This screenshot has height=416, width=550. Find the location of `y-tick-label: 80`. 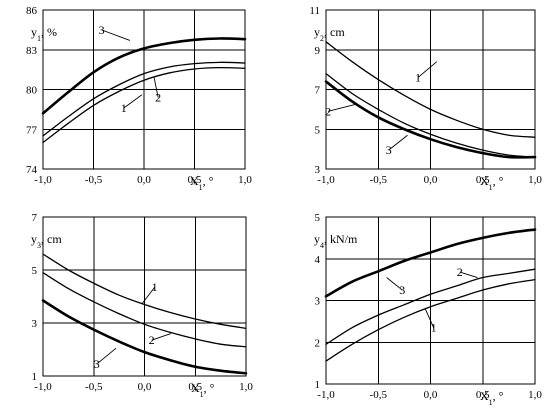

y-tick-label: 80 is located at coordinates (32, 91).